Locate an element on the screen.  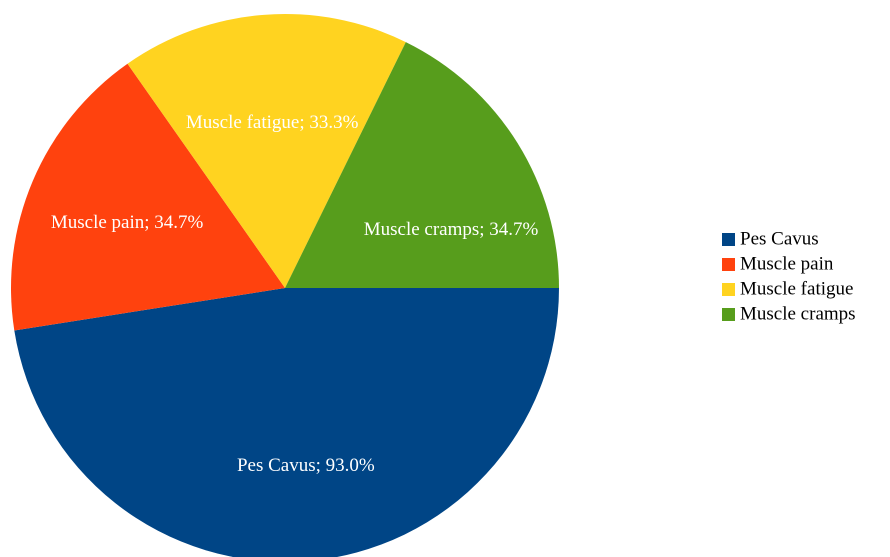
legend-item-muscle-fatigue: Muscle fatigue is located at coordinates (787, 288).